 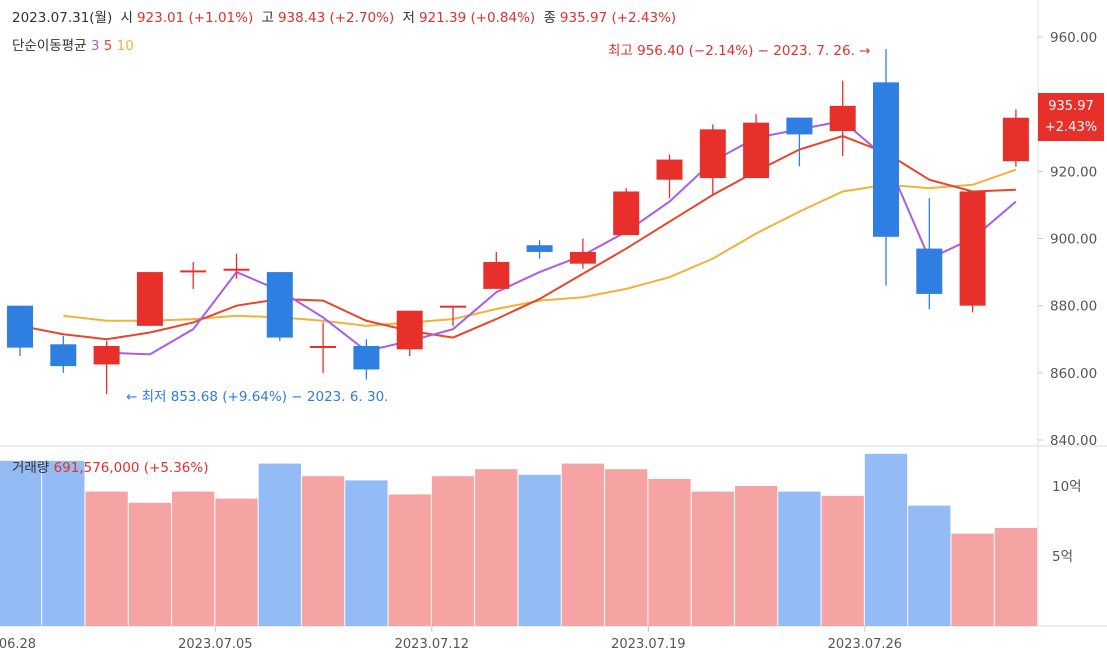 I want to click on date-tick-label: 2023.07.12, so click(x=432, y=644).